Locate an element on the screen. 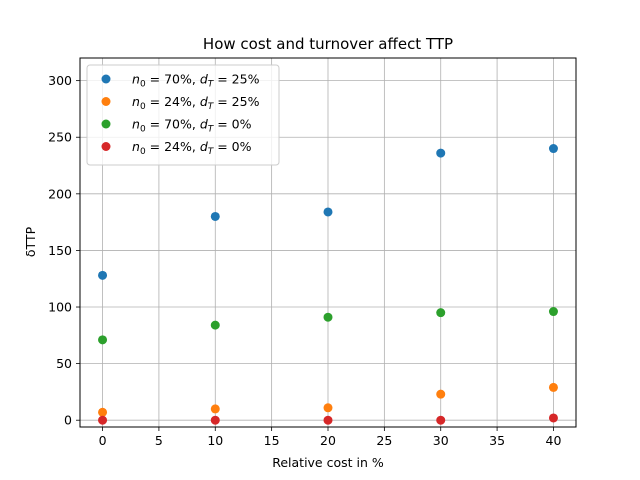 This screenshot has height=480, width=640. legend-entry-2: n0 = 24%, dT = 25% is located at coordinates (196, 103).